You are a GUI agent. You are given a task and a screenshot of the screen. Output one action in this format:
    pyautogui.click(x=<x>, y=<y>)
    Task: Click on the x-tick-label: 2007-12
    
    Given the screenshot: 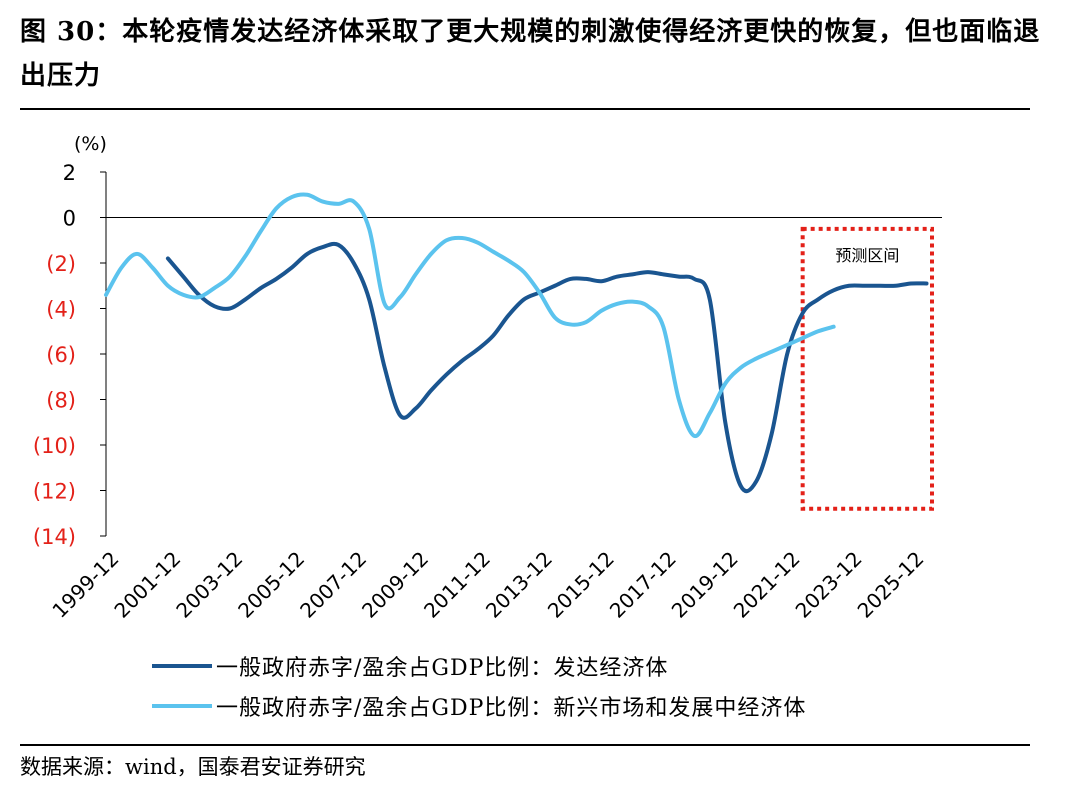 What is the action you would take?
    pyautogui.click(x=333, y=585)
    